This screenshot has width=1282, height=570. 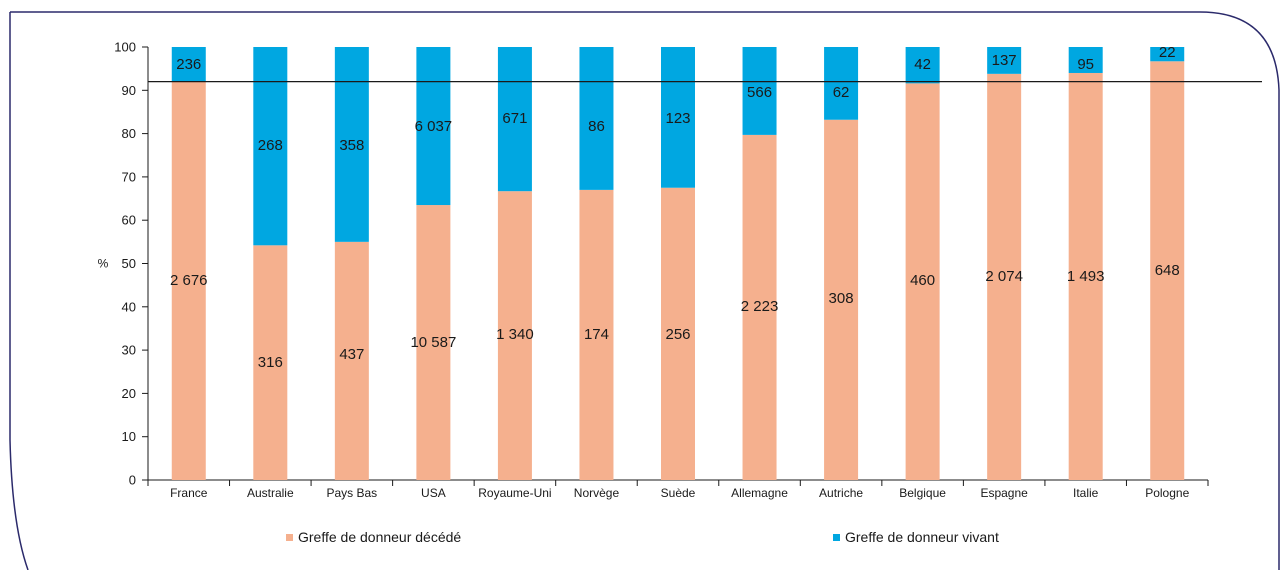 I want to click on data-label-deceased: 316, so click(x=270, y=362).